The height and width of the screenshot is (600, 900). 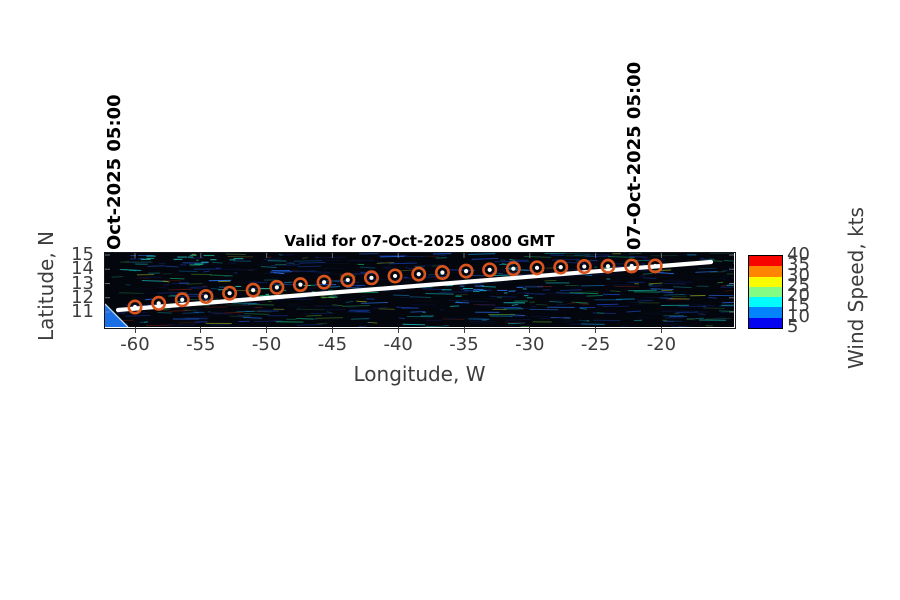 What do you see at coordinates (135, 344) in the screenshot?
I see `x-tick-label: -60` at bounding box center [135, 344].